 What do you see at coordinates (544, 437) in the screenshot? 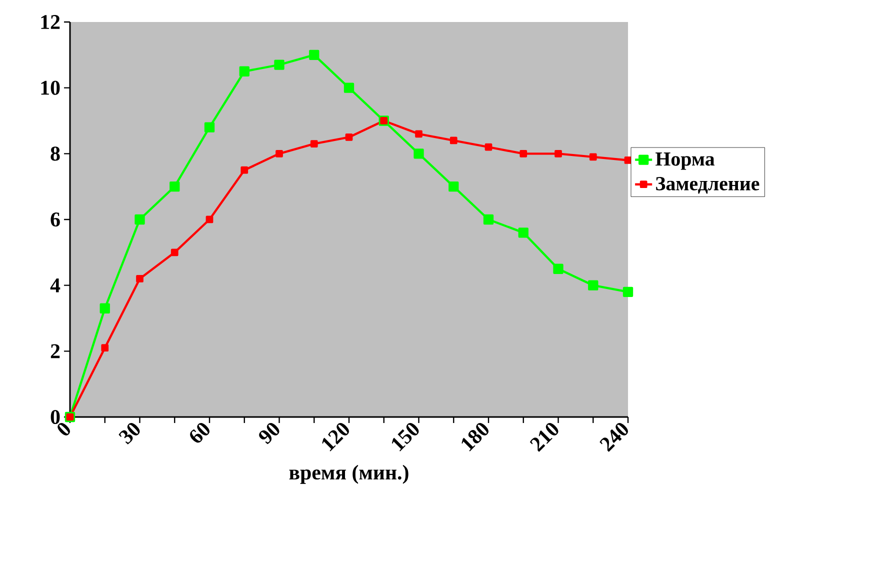
I see `x-tick-label: 210` at bounding box center [544, 437].